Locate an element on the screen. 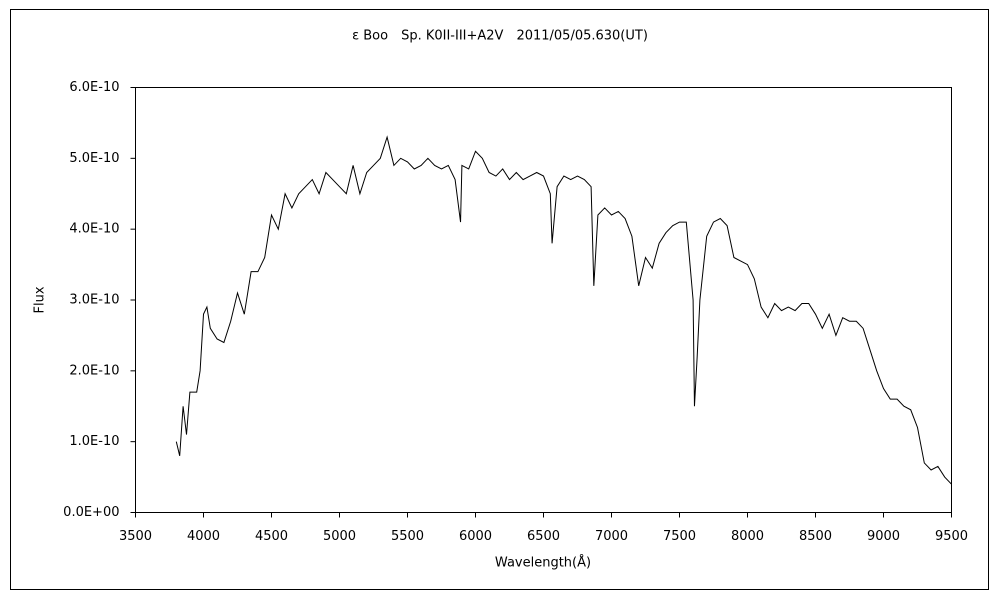 Image resolution: width=1000 pixels, height=600 pixels. x-tick-label: 7500 is located at coordinates (679, 536).